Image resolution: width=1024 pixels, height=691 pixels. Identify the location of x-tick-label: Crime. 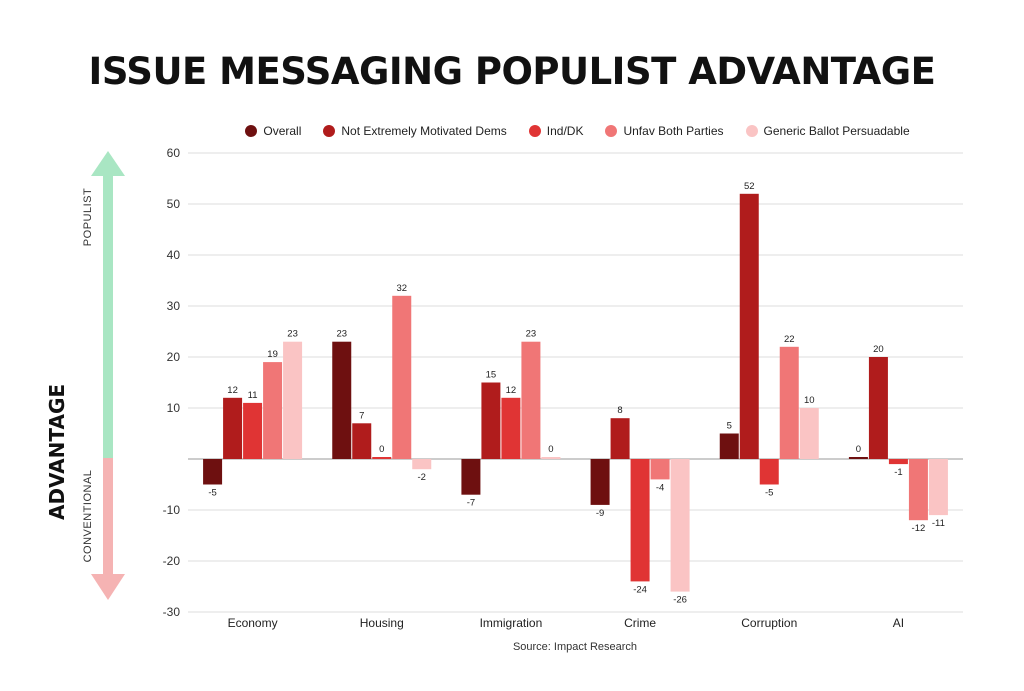
(640, 623).